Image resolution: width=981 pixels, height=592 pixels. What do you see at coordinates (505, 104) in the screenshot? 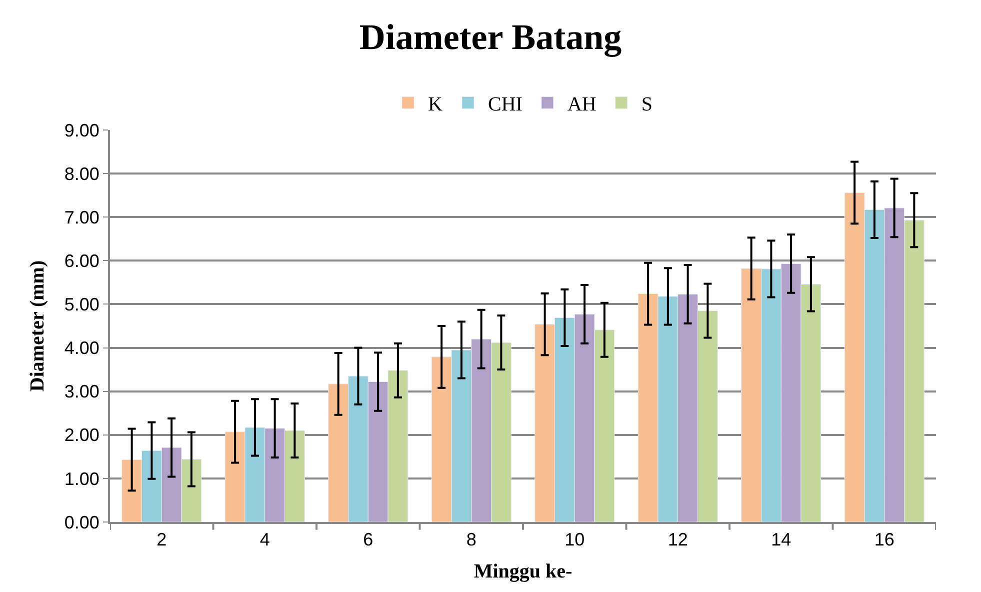
I see `legend-label: CHI` at bounding box center [505, 104].